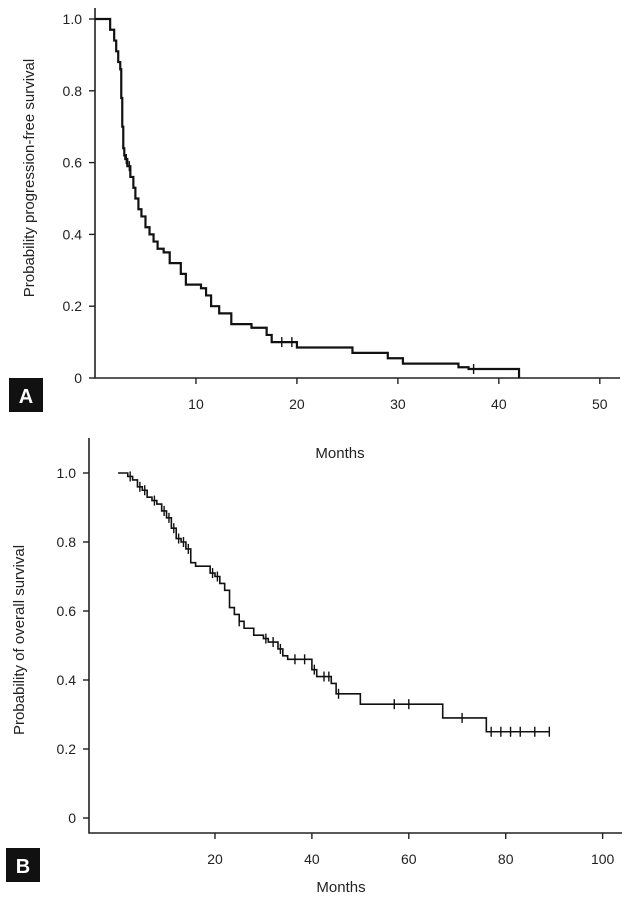 The height and width of the screenshot is (898, 628). What do you see at coordinates (196, 404) in the screenshot?
I see `x-tick-label: 10` at bounding box center [196, 404].